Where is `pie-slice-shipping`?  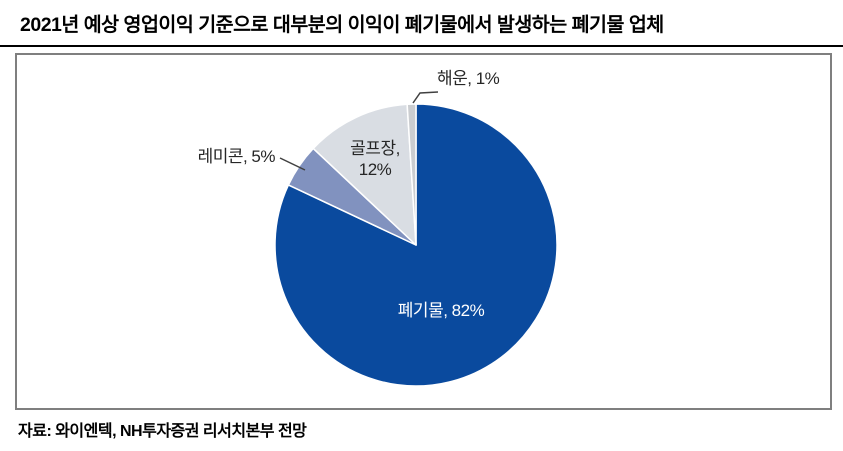
pie-slice-shipping is located at coordinates (411, 174).